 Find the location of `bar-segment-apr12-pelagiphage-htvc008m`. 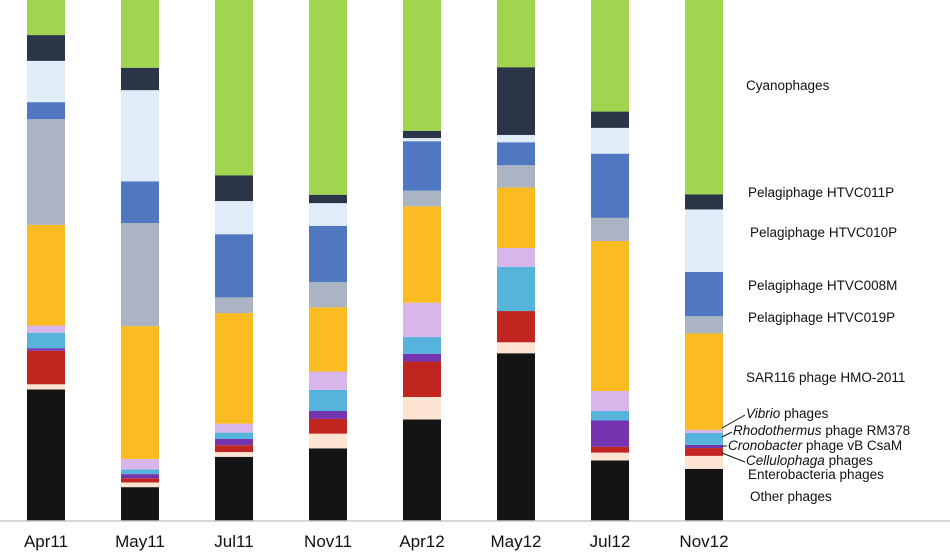

bar-segment-apr12-pelagiphage-htvc008m is located at coordinates (422, 166).